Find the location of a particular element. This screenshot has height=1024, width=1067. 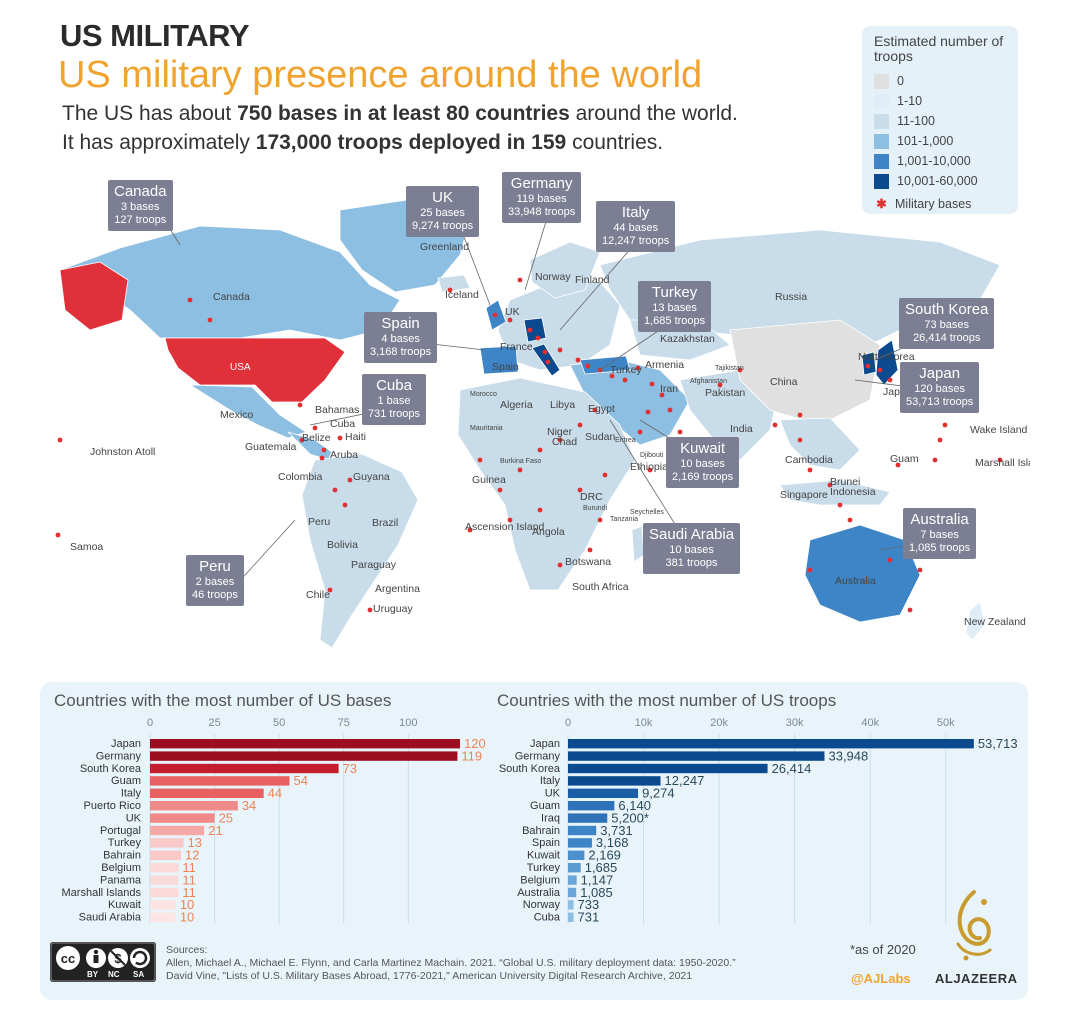

tick-label: 75 is located at coordinates (344, 723).